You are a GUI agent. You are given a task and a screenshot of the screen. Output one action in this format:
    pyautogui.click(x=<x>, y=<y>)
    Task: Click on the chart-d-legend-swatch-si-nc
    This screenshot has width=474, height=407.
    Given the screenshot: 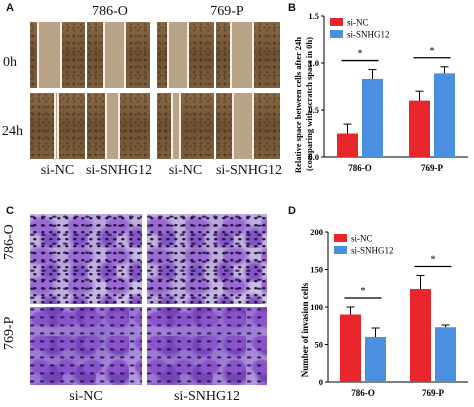 What is the action you would take?
    pyautogui.click(x=340, y=238)
    